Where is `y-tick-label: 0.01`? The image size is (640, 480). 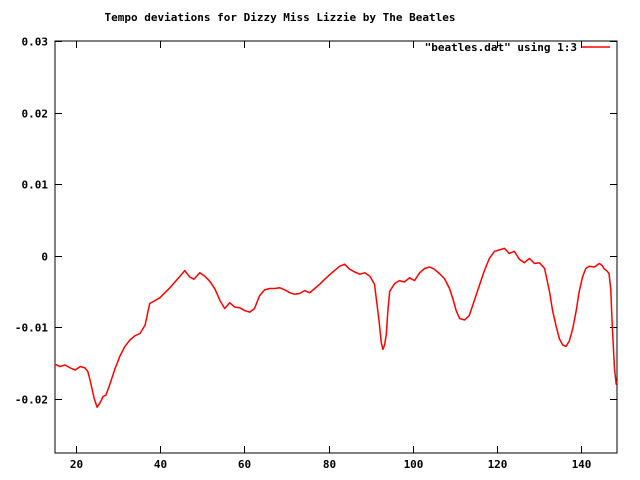
y-tick-label: 0.01 is located at coordinates (35, 185).